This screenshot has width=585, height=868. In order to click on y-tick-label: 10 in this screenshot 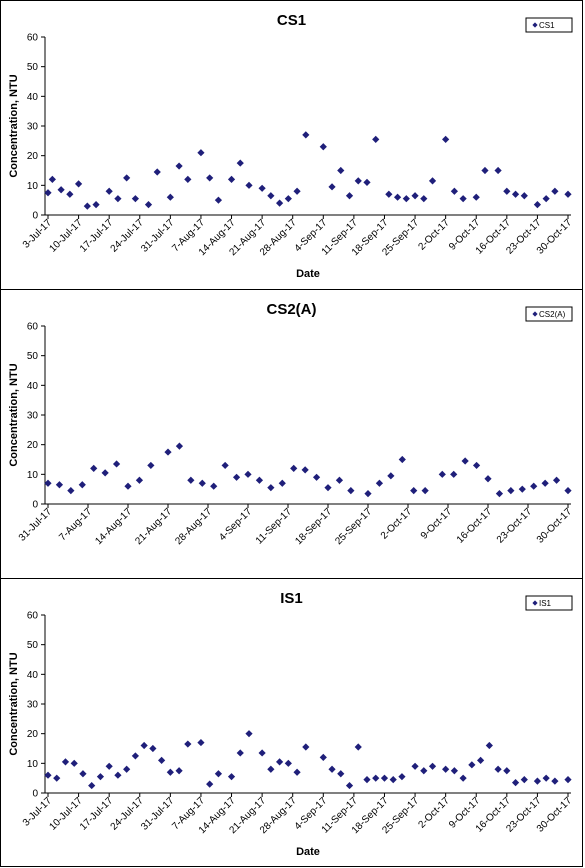, I will do `click(33, 764)`.